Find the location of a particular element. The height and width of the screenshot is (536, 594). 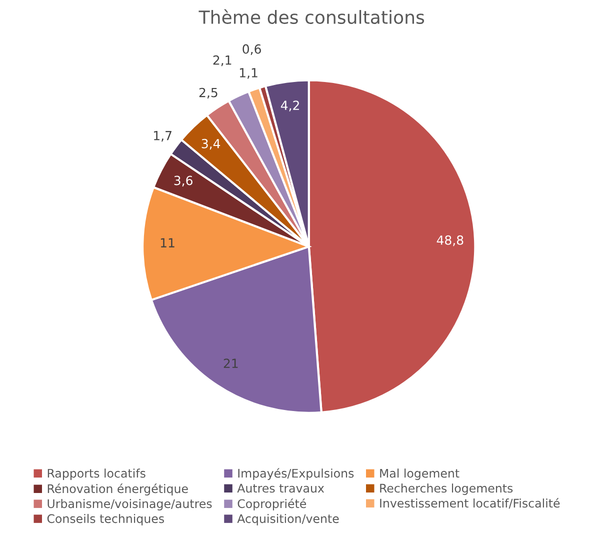

data-label: 2,5 is located at coordinates (208, 93).